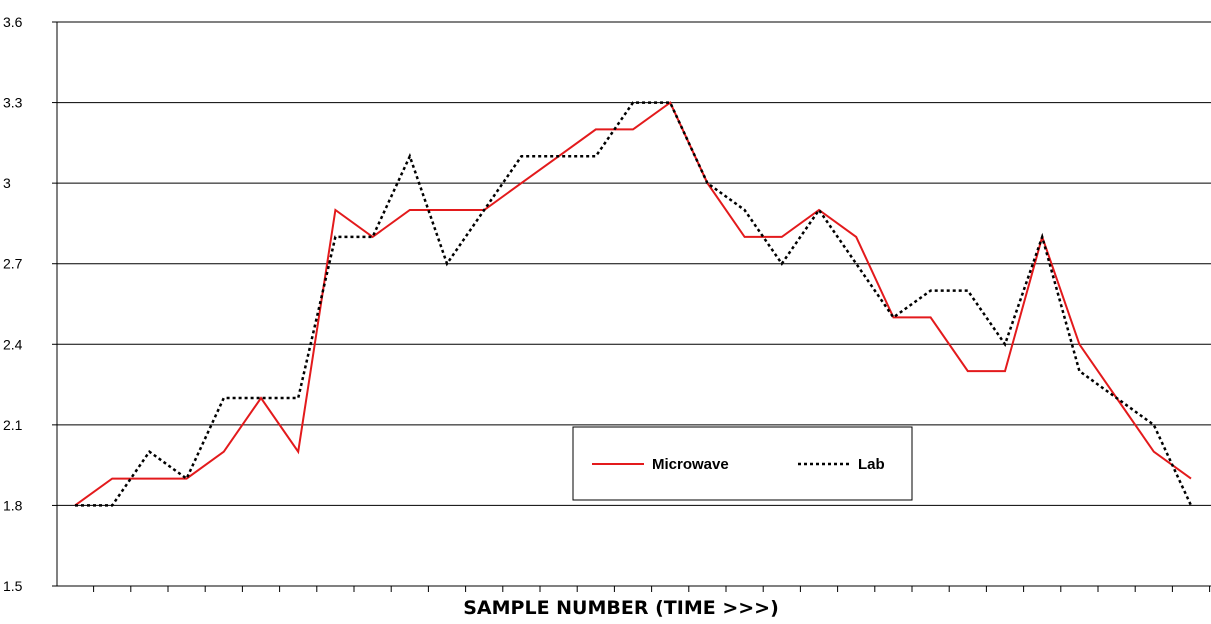  What do you see at coordinates (634, 588) in the screenshot?
I see `x-axis` at bounding box center [634, 588].